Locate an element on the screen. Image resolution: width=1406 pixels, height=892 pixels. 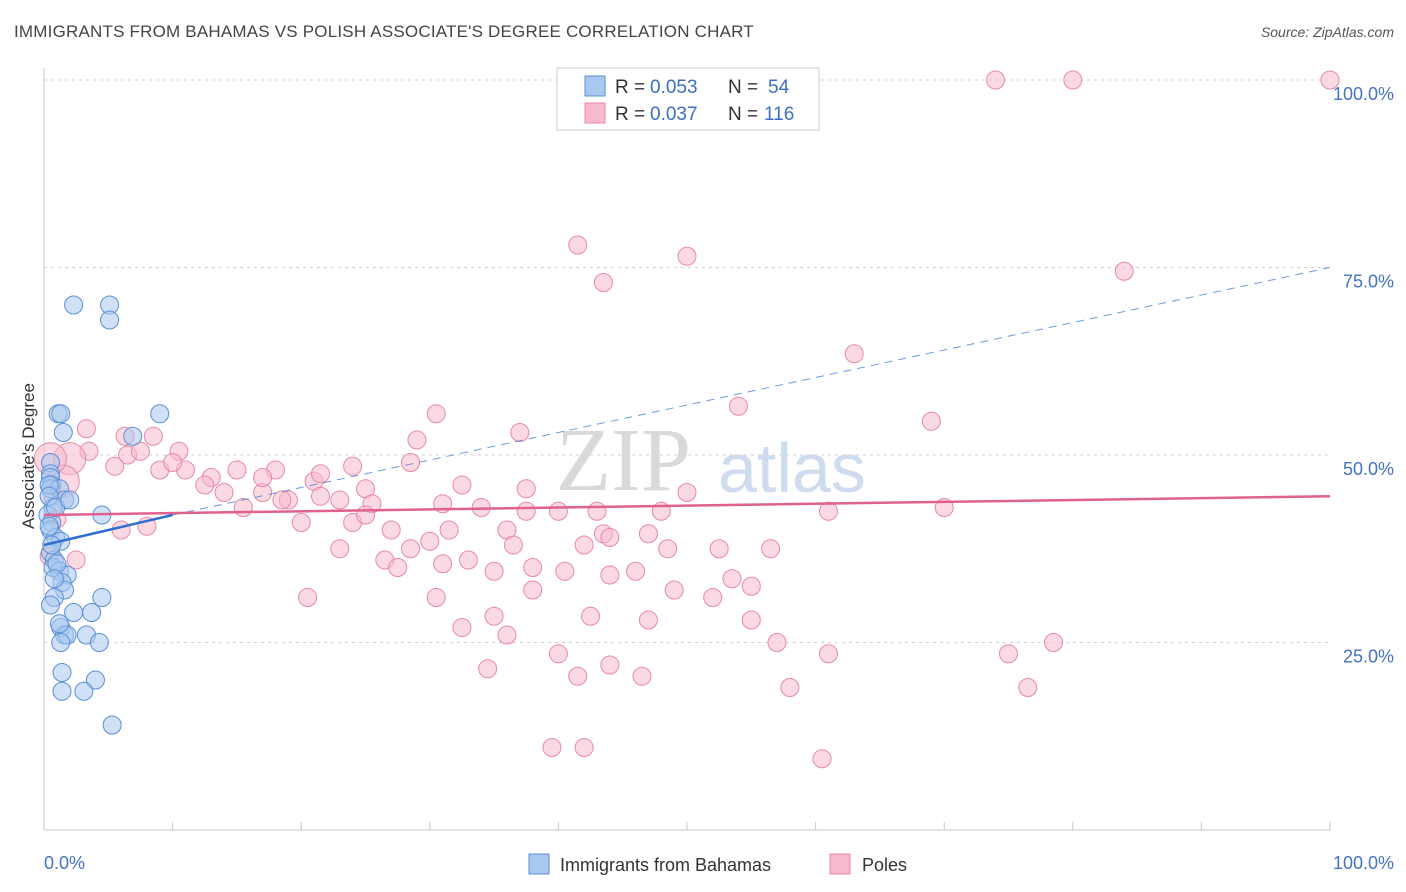
legend-n-label-poles: N = is located at coordinates (743, 114).